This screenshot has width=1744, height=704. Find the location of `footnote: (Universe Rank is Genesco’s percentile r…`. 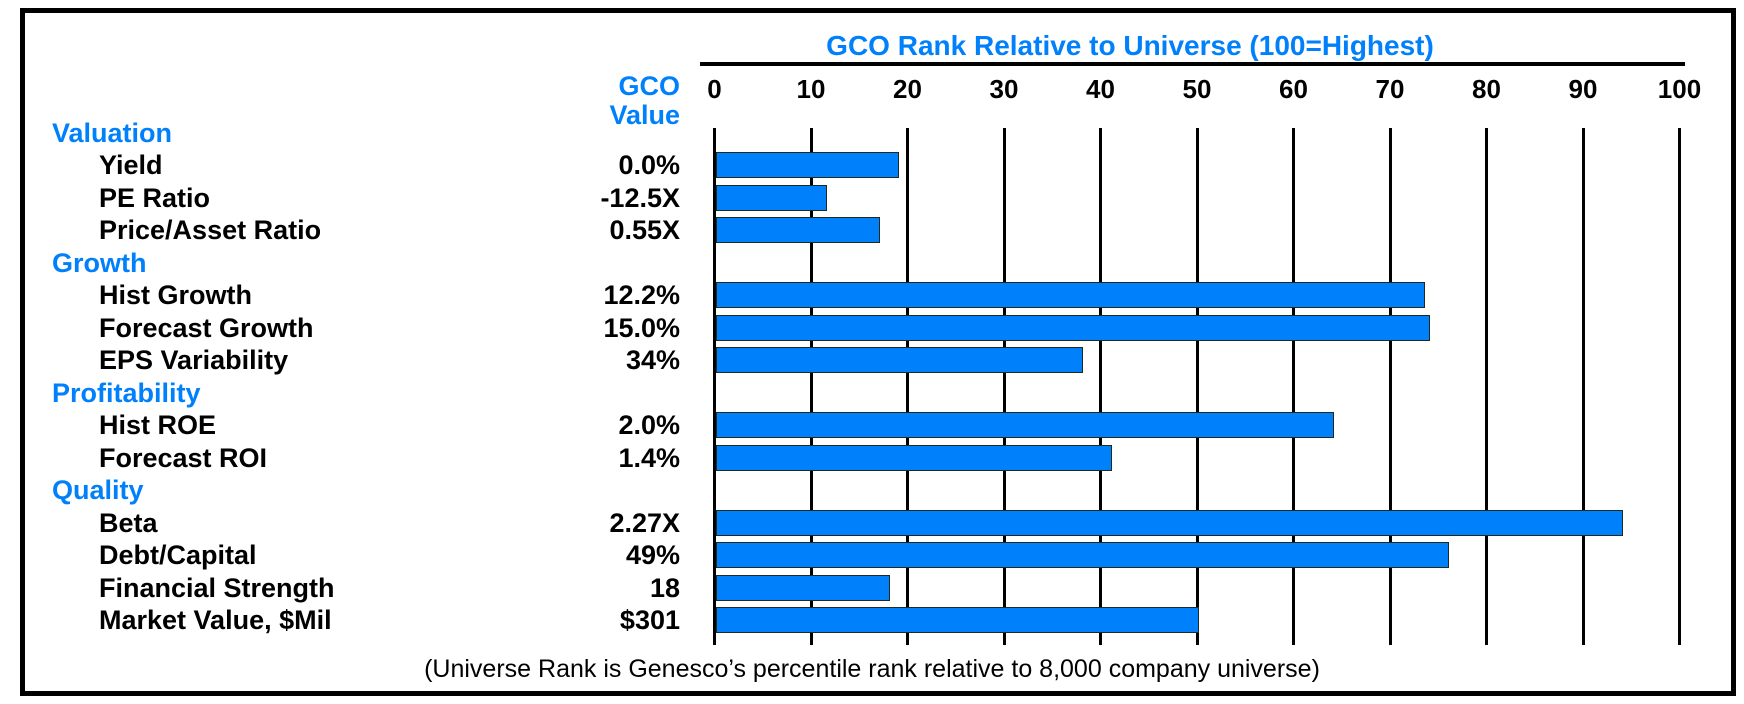

footnote: (Universe Rank is Genesco’s percentile r… is located at coordinates (872, 669).